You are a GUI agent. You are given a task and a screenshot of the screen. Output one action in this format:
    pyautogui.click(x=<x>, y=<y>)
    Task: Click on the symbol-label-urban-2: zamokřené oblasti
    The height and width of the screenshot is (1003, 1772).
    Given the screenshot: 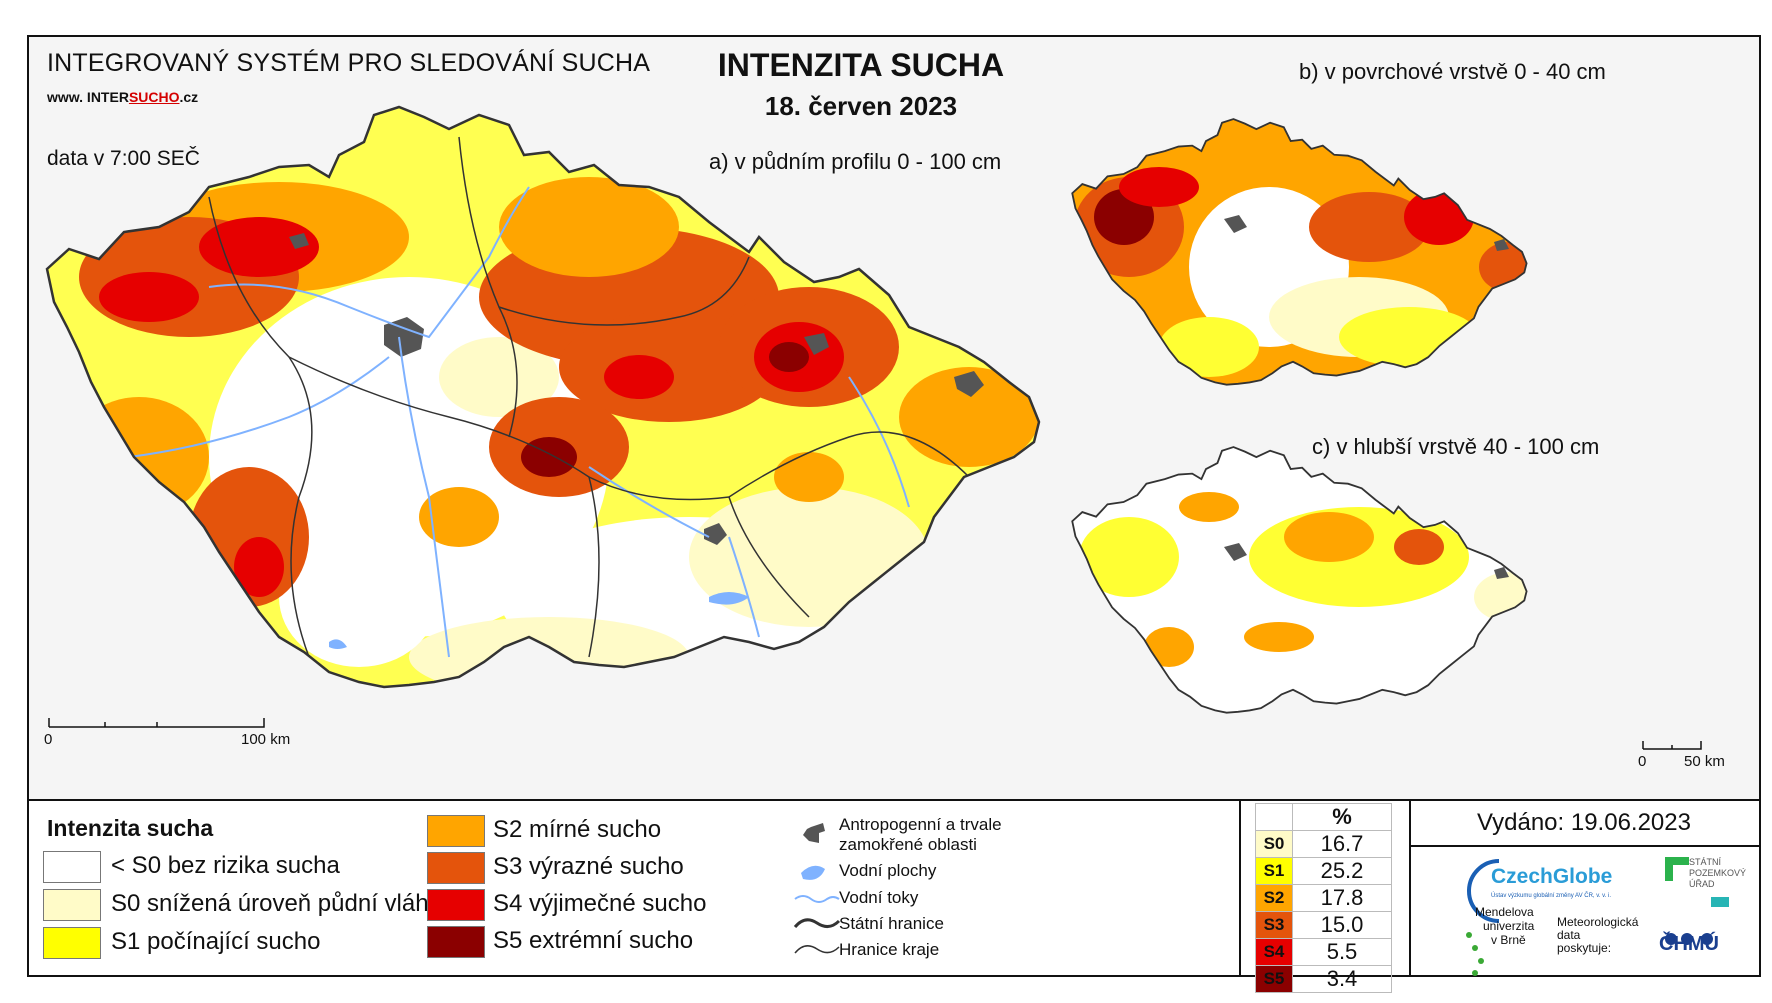 What is the action you would take?
    pyautogui.click(x=908, y=844)
    